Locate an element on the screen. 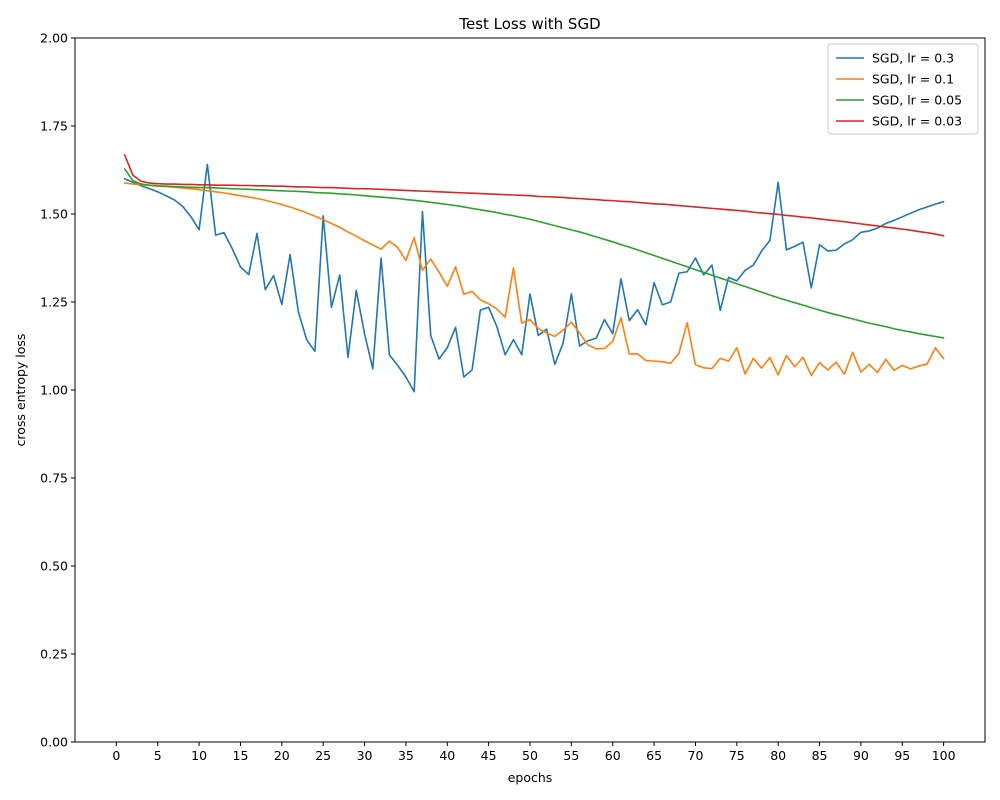  y-axis-ticks: 0.00 0.25 0.50 0.75 1.00 1.25 1.50 1.75 2.00 is located at coordinates (57, 390).